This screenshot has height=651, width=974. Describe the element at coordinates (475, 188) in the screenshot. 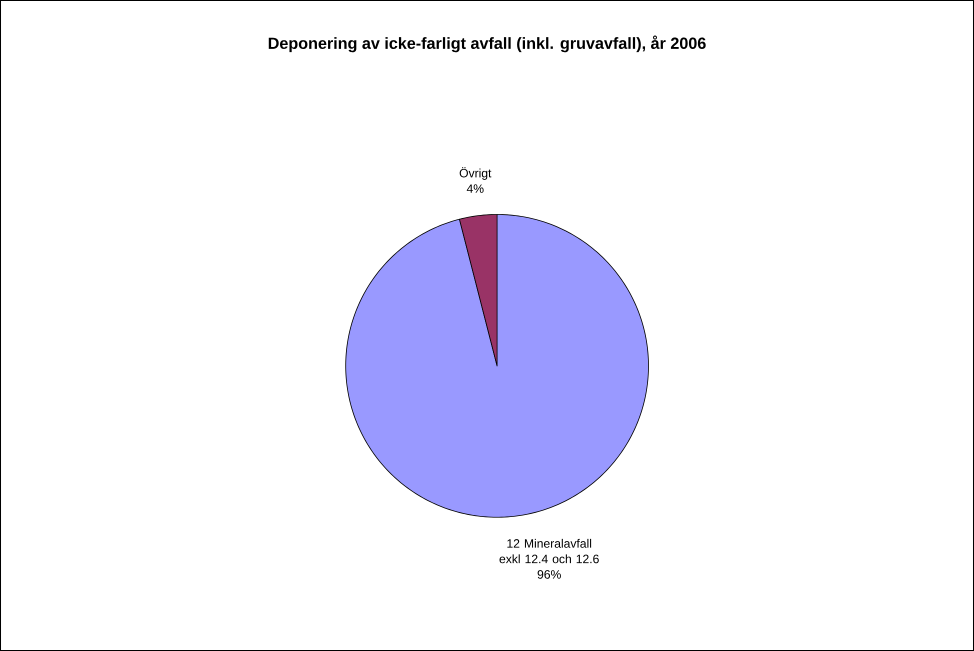

I see `data-label: 4%` at that location.